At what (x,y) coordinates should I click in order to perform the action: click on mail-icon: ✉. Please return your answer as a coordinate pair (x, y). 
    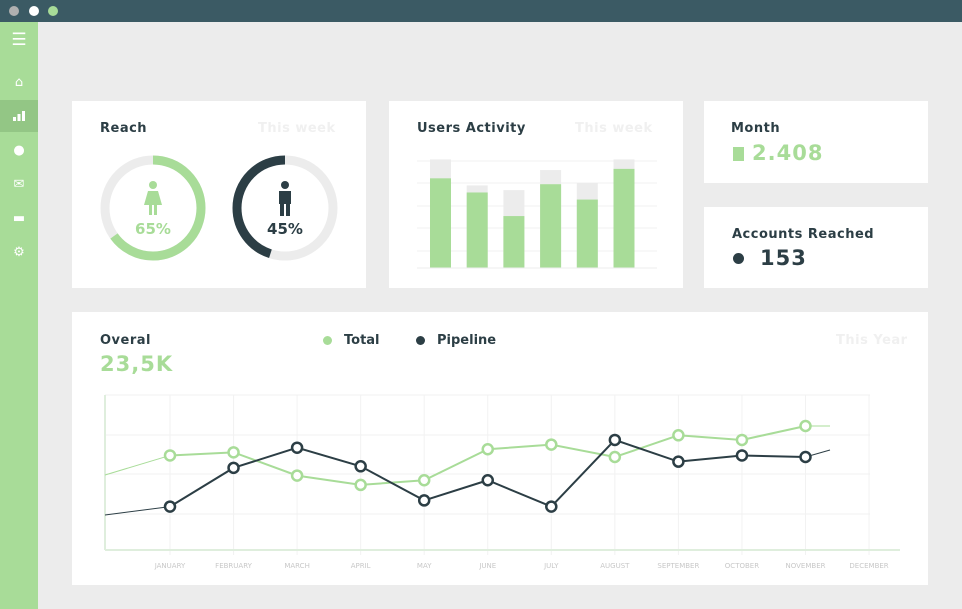
    Looking at the image, I should click on (19, 184).